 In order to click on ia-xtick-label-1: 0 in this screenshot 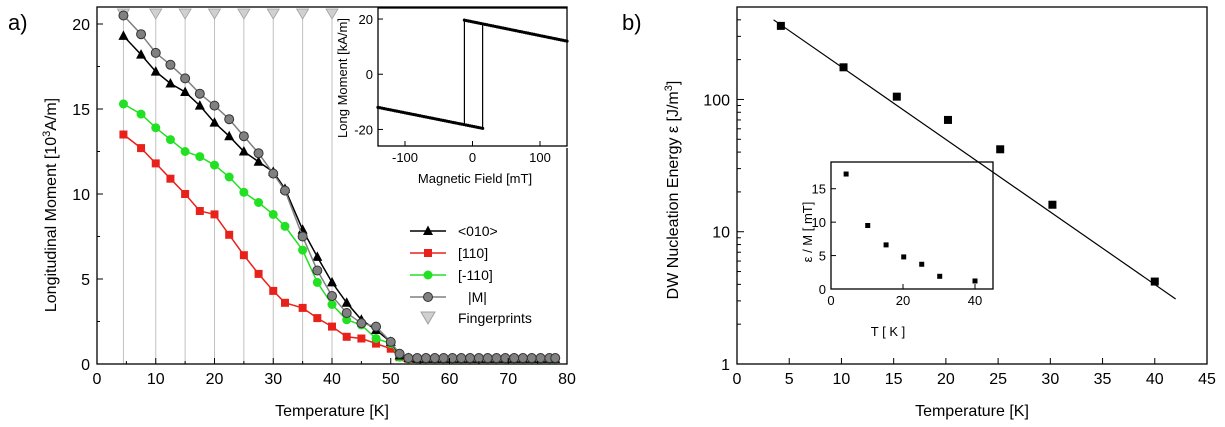, I will do `click(472, 157)`.